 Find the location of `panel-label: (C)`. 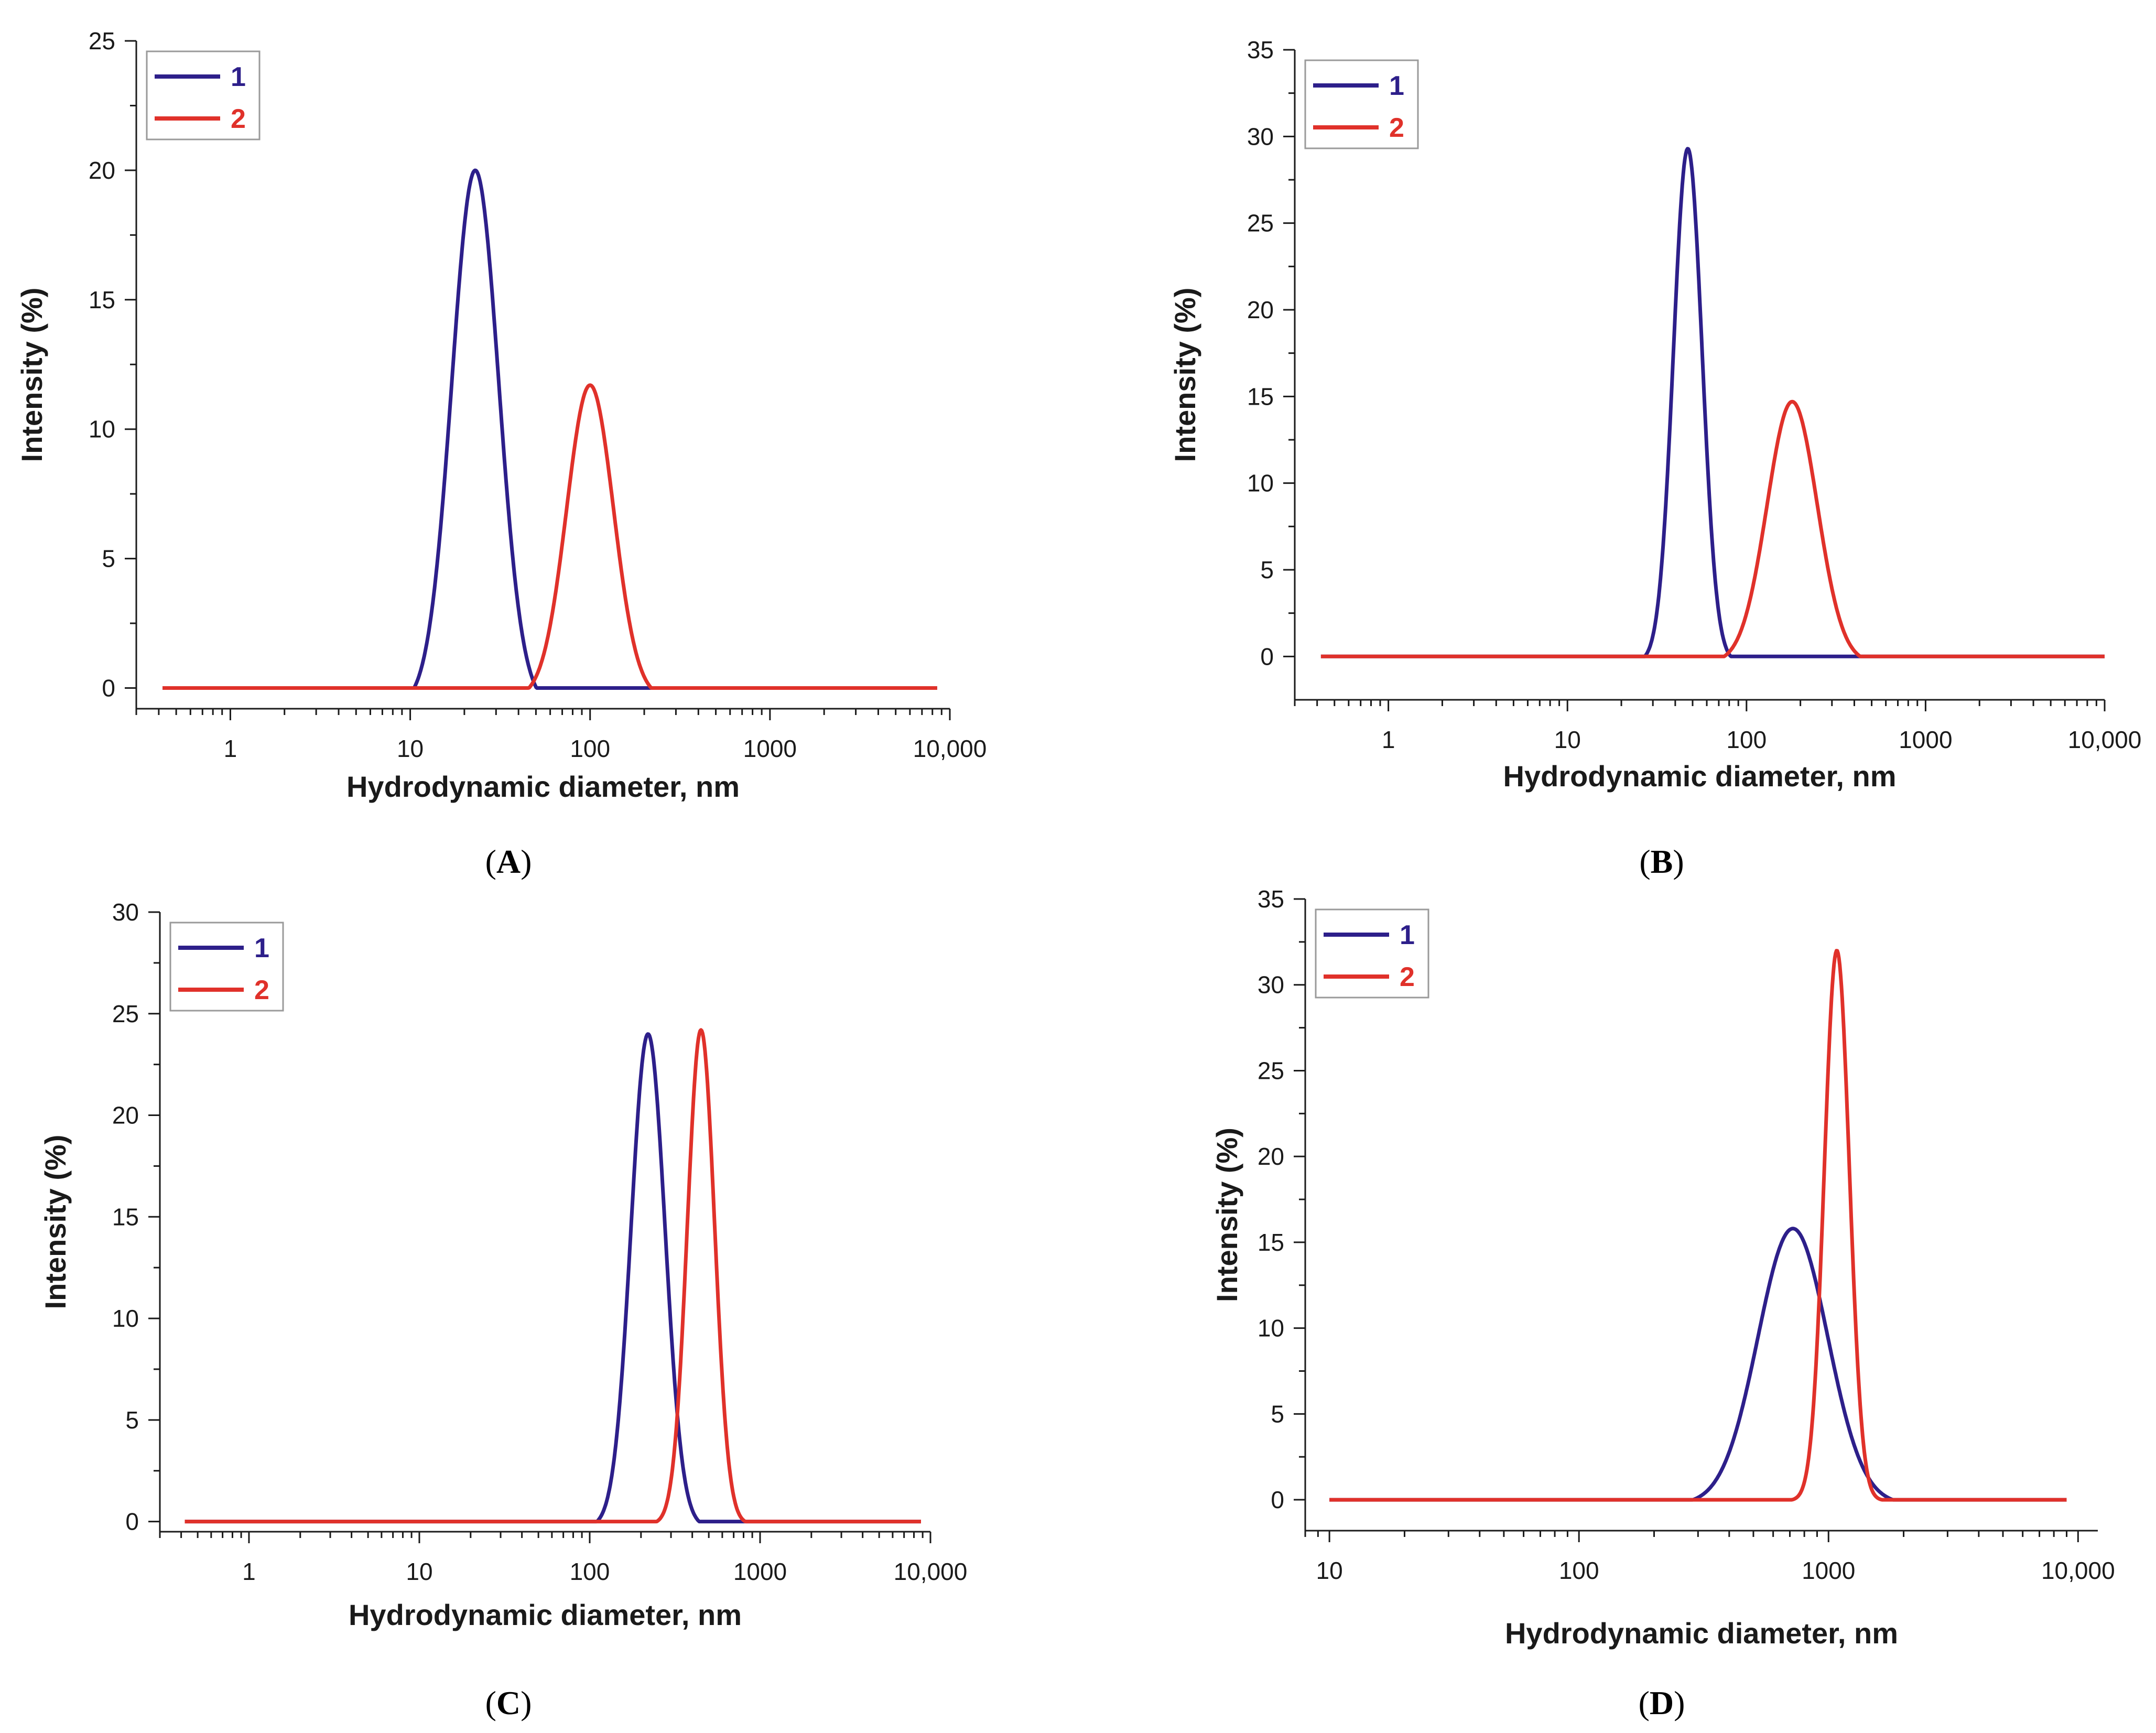

panel-label: (C) is located at coordinates (508, 1703).